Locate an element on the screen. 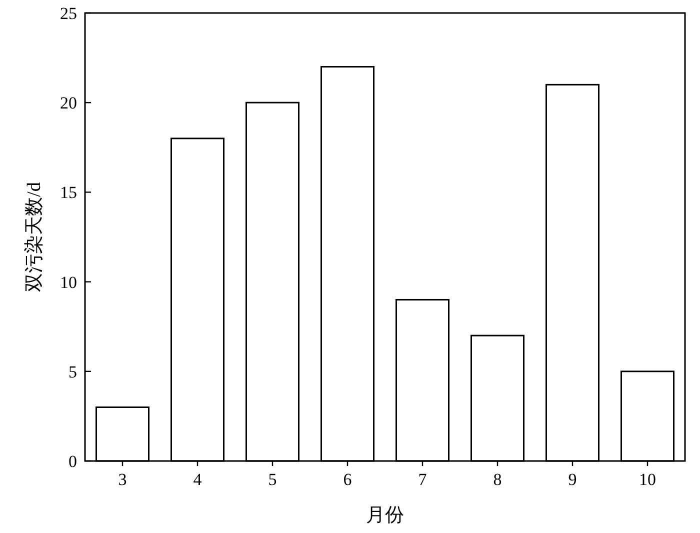  x-tick-label: 9 is located at coordinates (572, 479).